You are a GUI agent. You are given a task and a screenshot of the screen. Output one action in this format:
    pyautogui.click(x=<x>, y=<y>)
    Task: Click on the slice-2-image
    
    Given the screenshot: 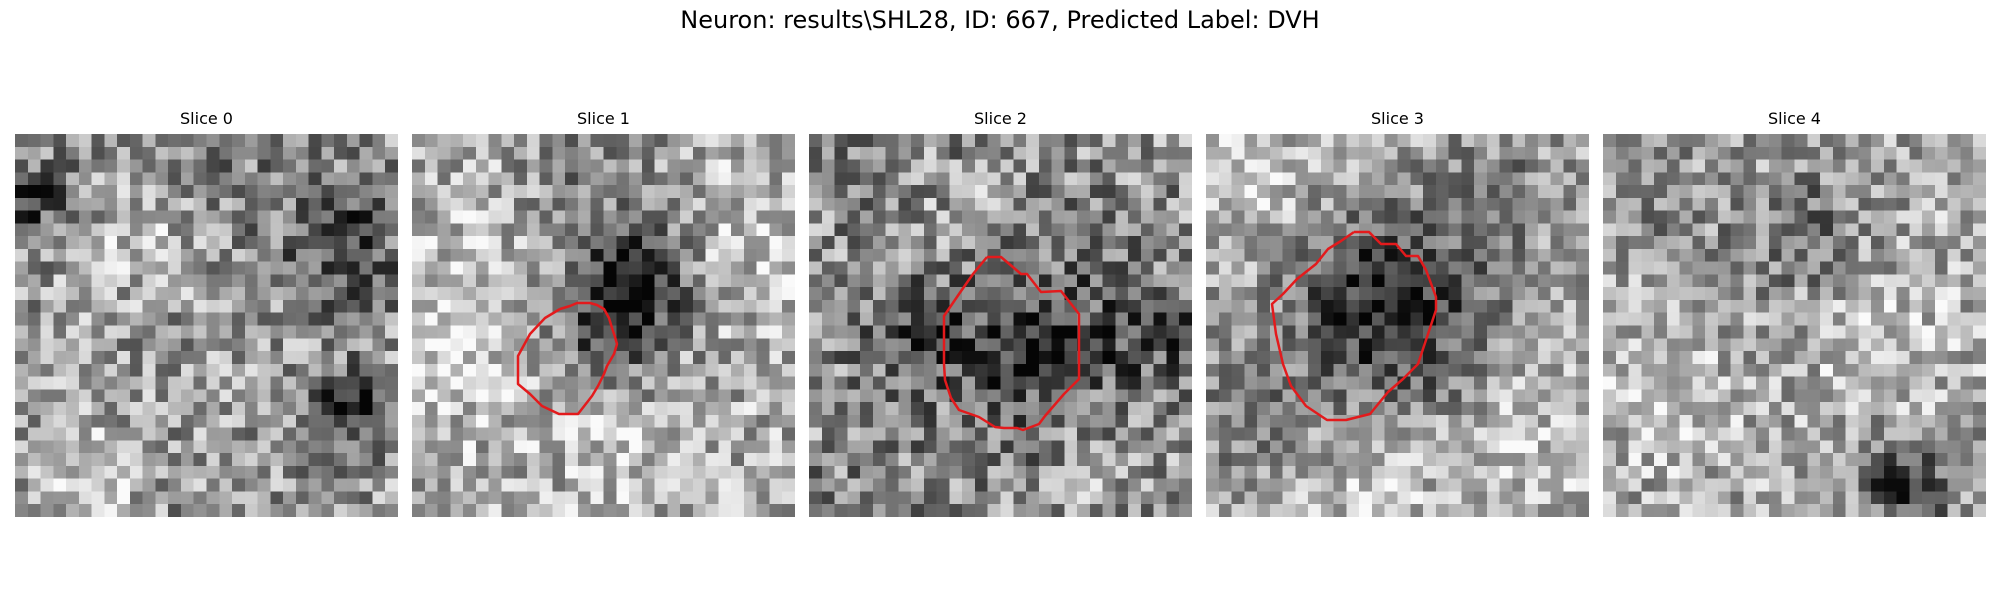 What is the action you would take?
    pyautogui.click(x=1000, y=325)
    